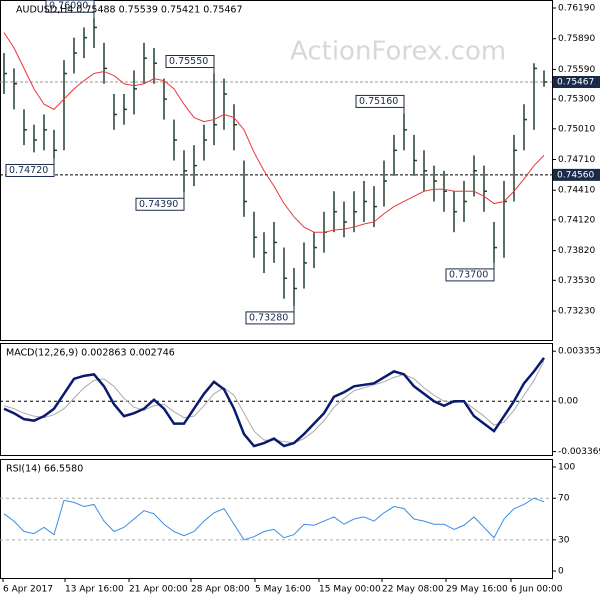 The image size is (600, 600). I want to click on annotation-label: 0.73280, so click(268, 317).